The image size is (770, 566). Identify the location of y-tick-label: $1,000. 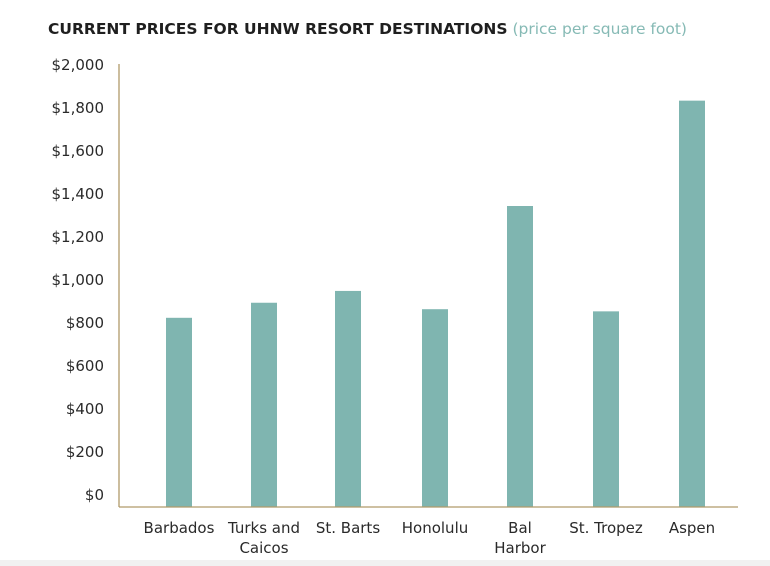
(78, 280).